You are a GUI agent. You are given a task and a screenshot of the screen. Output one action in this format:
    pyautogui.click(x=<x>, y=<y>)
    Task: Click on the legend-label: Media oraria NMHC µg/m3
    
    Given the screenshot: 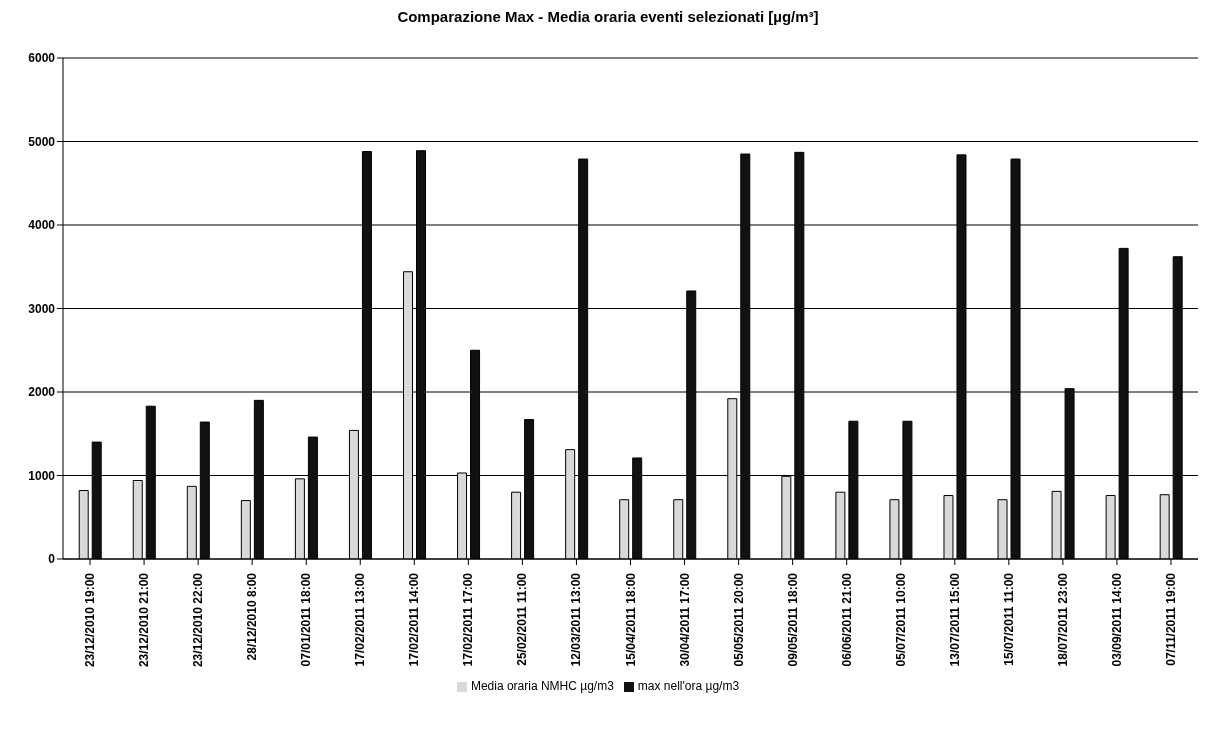 What is the action you would take?
    pyautogui.click(x=542, y=686)
    